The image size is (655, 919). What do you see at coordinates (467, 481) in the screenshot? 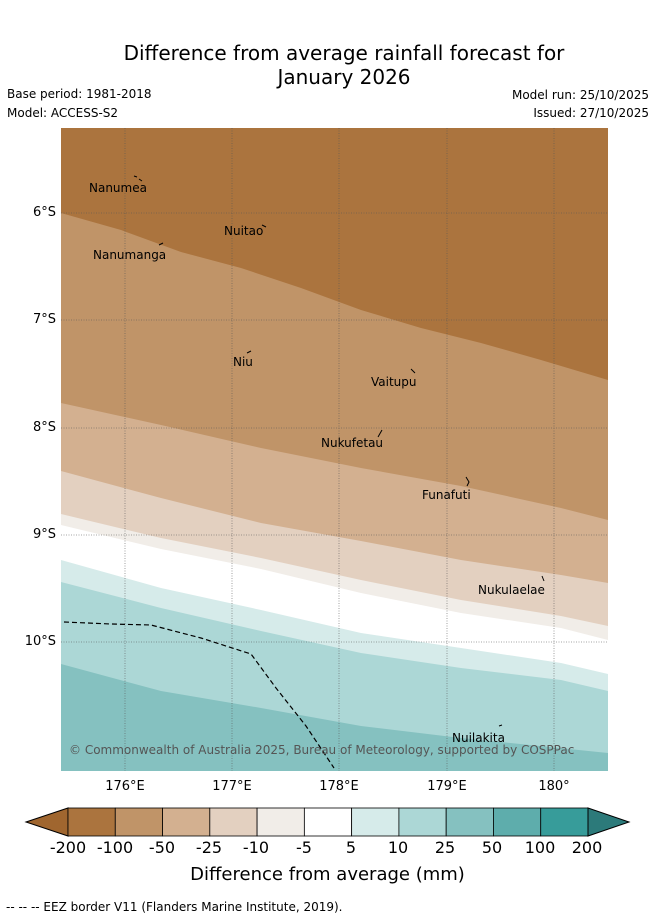
I see `funafuti-island-shape` at bounding box center [467, 481].